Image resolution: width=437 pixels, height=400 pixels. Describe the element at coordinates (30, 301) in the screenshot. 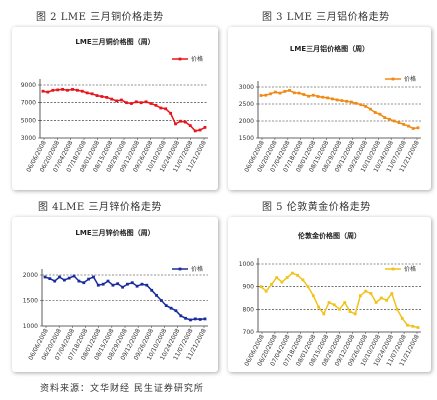

I see `zinc-y-tick-label: 1500` at that location.